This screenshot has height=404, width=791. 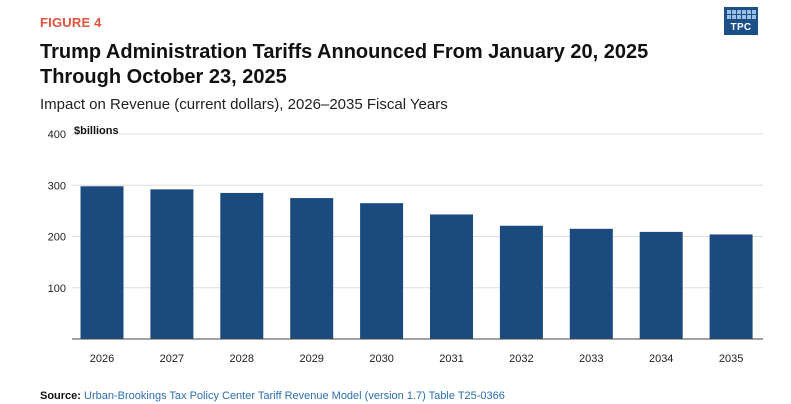 I want to click on x-tick-label: 2034, so click(x=661, y=359).